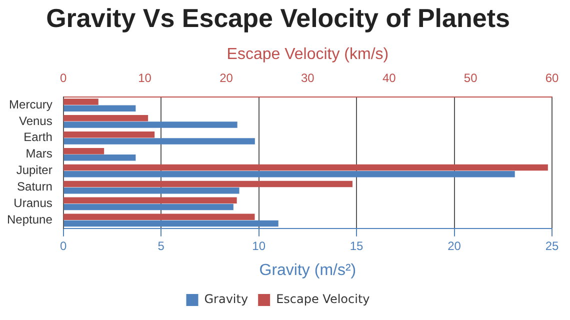 Image resolution: width=570 pixels, height=320 pixels. What do you see at coordinates (455, 245) in the screenshot?
I see `x-tick-label: 20` at bounding box center [455, 245].